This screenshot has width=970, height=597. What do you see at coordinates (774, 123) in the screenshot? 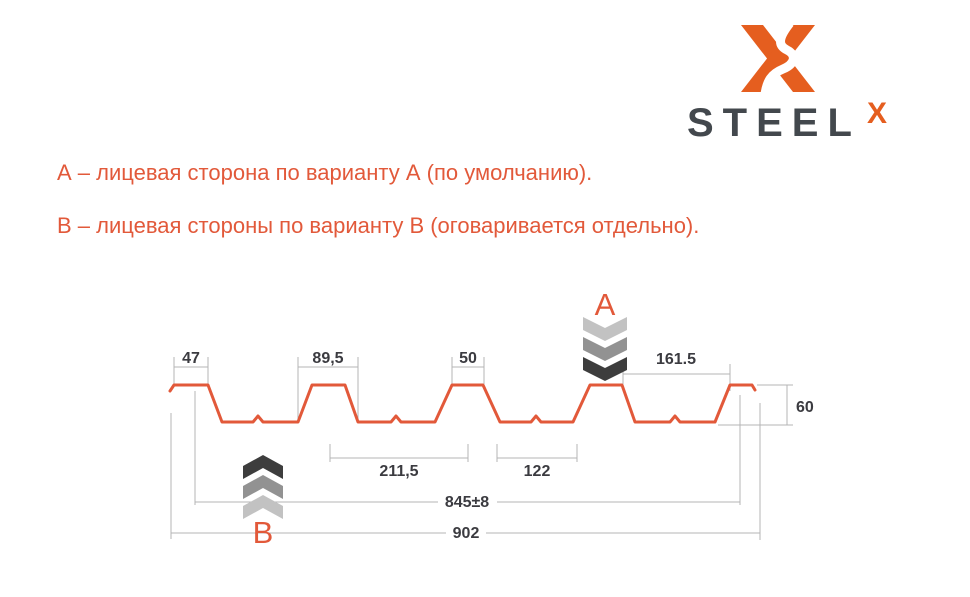
I see `brand-wordmark: STEEL` at bounding box center [774, 123].